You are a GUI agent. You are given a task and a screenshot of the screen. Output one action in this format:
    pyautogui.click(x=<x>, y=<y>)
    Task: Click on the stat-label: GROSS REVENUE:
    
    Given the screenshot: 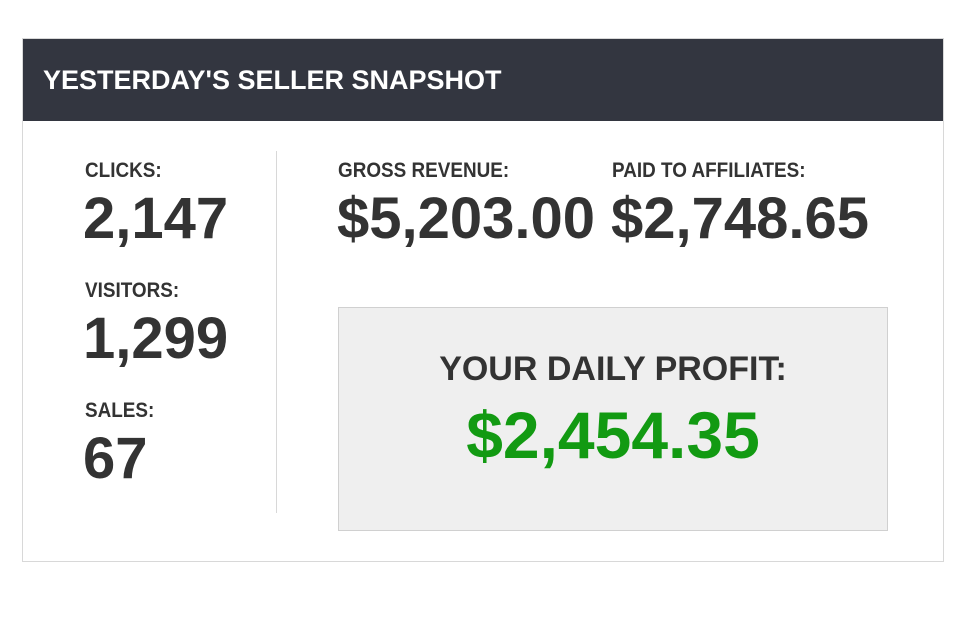 What is the action you would take?
    pyautogui.click(x=424, y=170)
    